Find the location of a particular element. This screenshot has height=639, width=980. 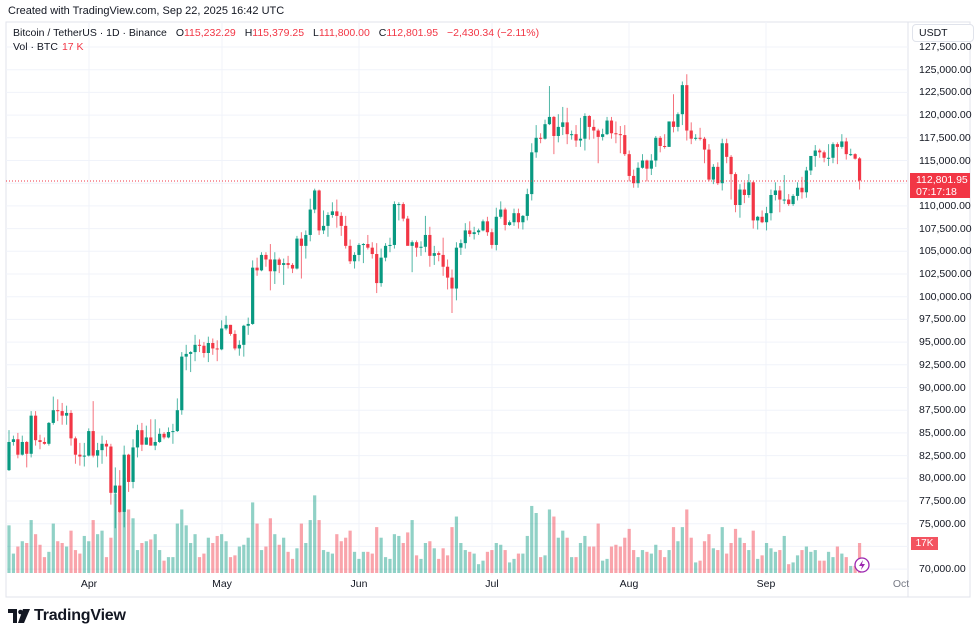

price-tick-label: 117,500.00 is located at coordinates (945, 137).